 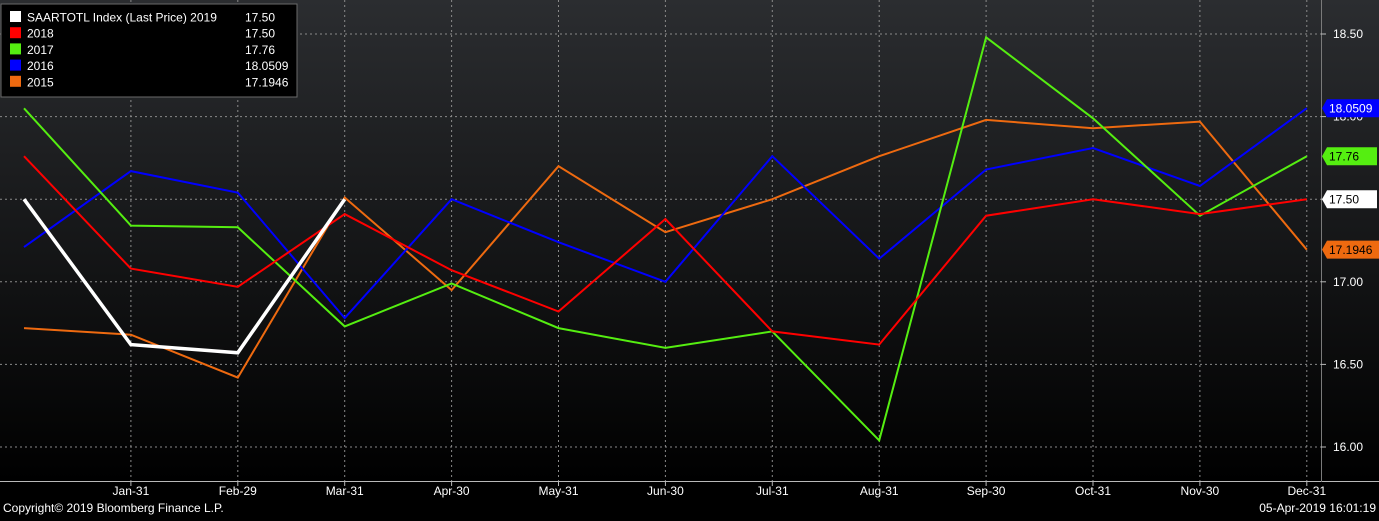 I want to click on x-tick-label: Jun-30, so click(x=665, y=491).